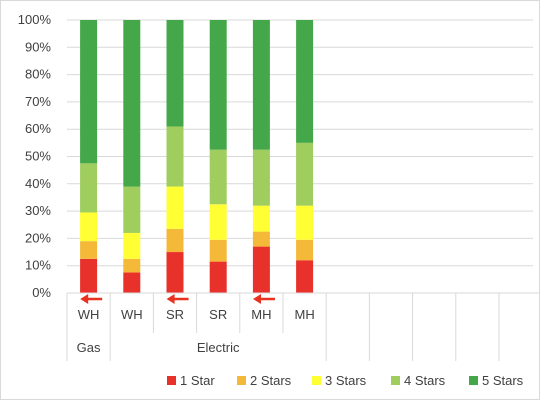 Image resolution: width=540 pixels, height=404 pixels. I want to click on legend-label: 4 Stars, so click(425, 380).